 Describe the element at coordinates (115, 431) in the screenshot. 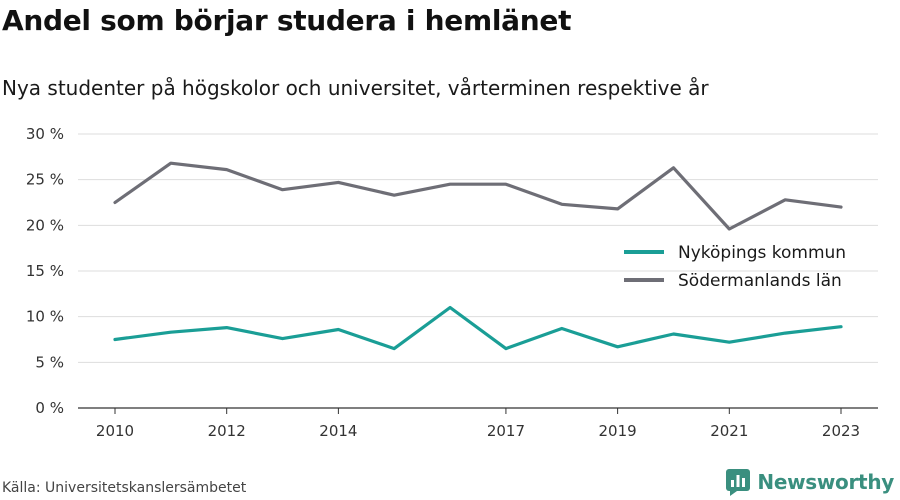

I see `x-tick-label: 2010` at that location.